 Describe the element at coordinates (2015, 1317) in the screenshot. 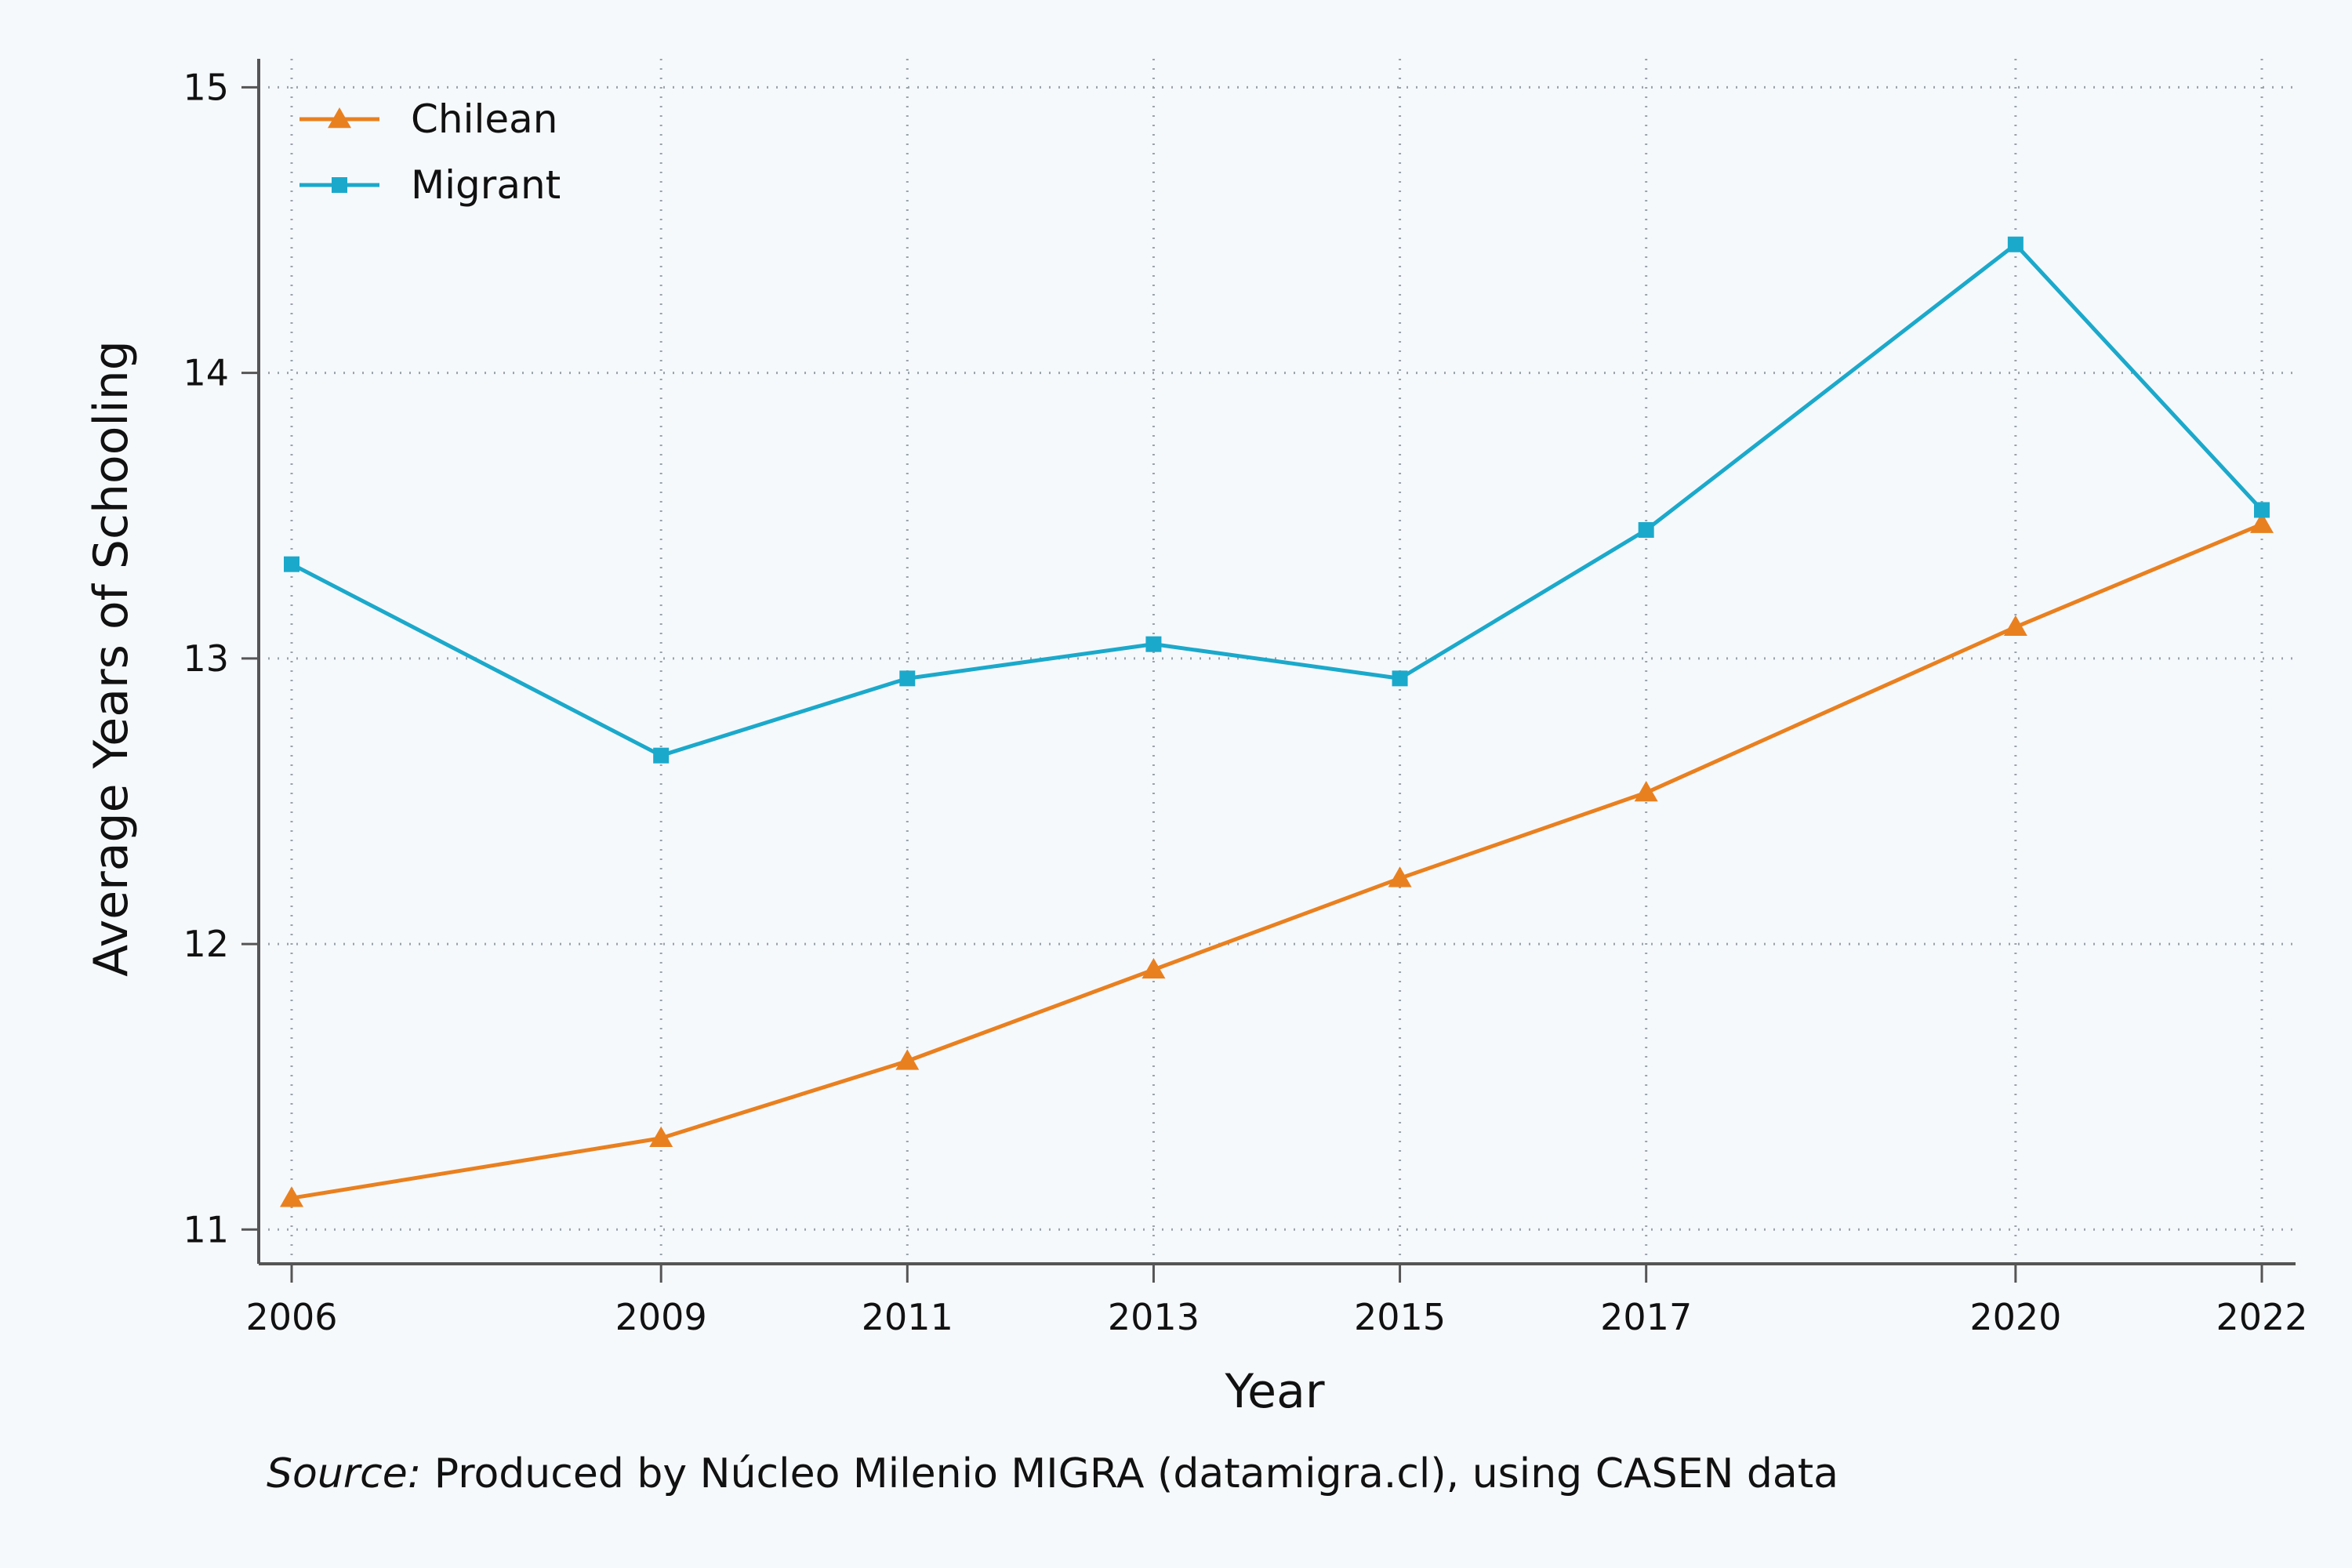

I see `x-tick-label: 2020` at that location.